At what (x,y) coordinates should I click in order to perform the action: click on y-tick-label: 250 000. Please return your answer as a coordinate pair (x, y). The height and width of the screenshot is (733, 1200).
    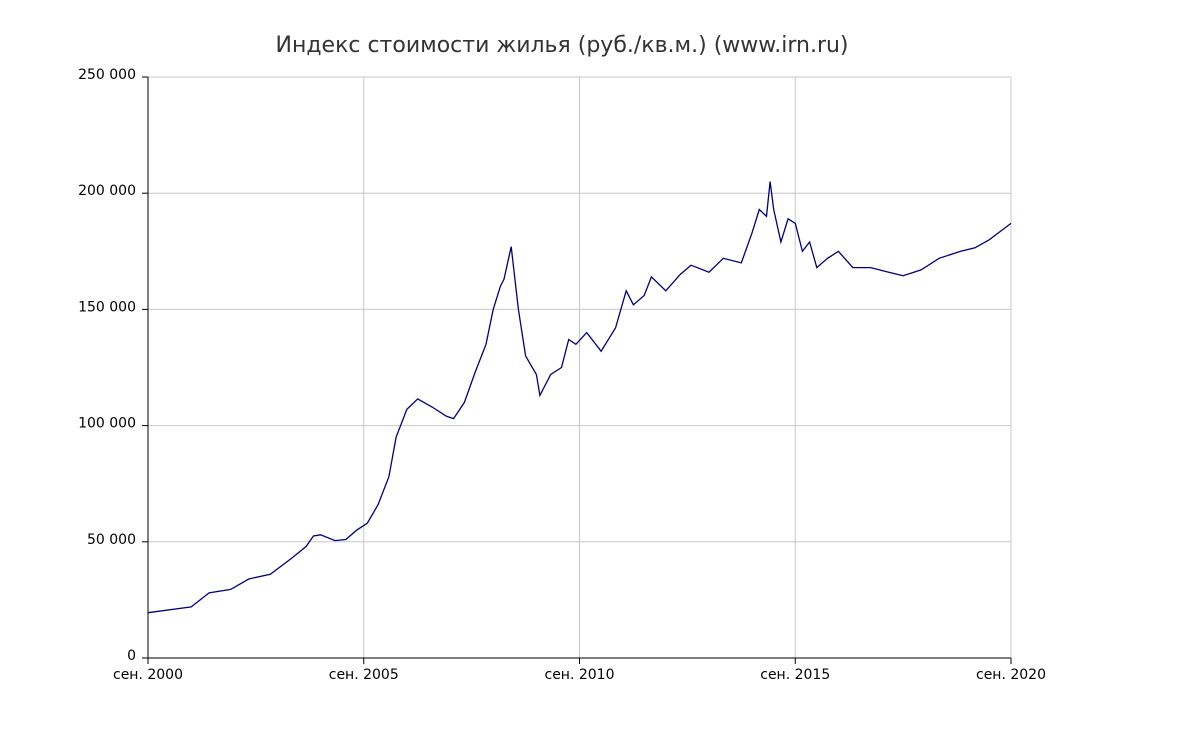
    Looking at the image, I should click on (107, 75).